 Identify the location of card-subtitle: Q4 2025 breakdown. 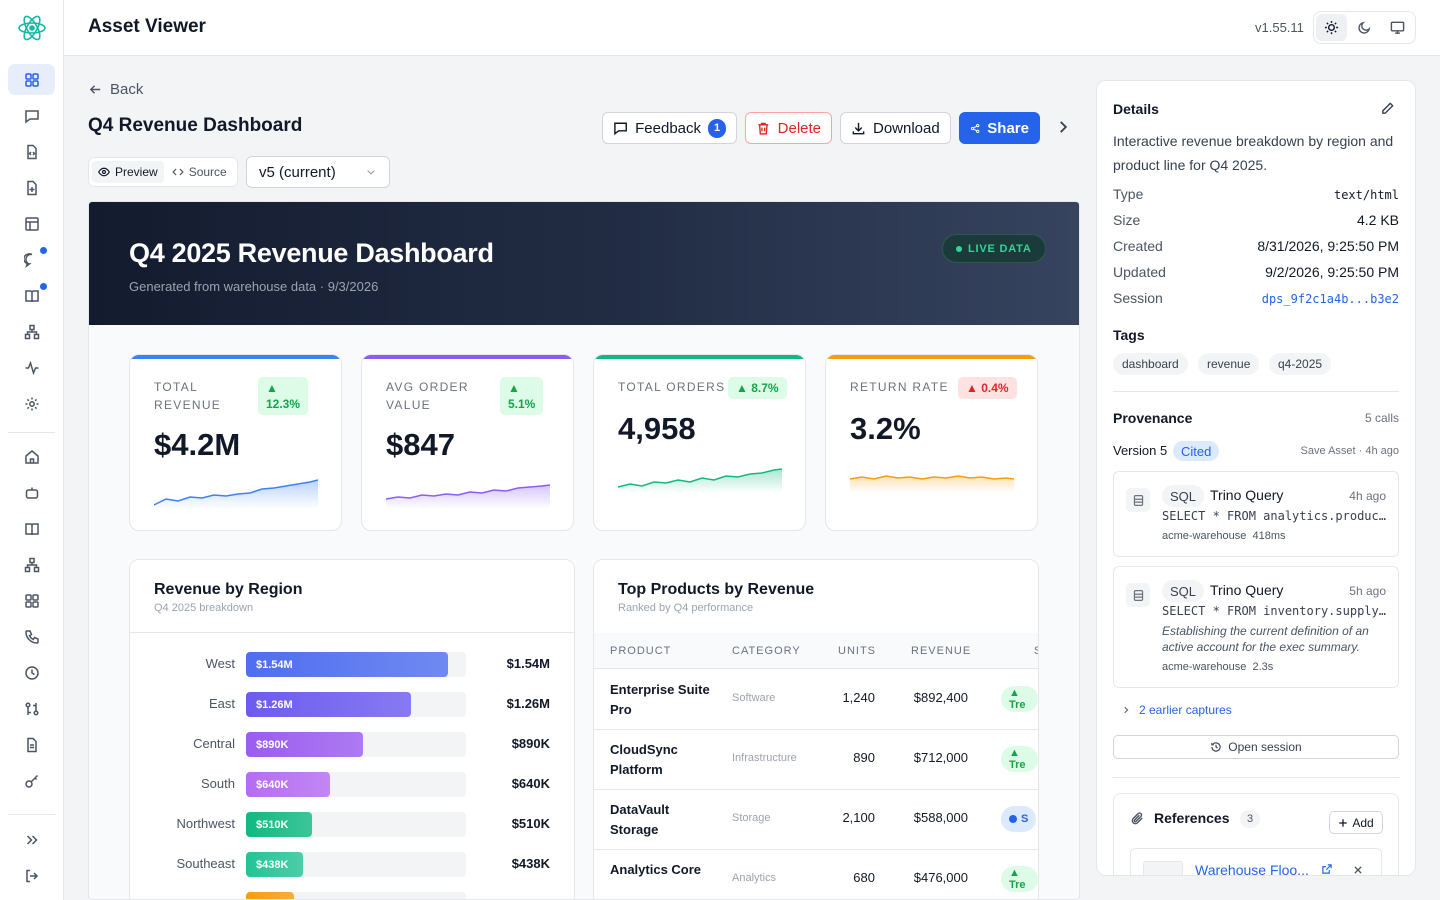
(204, 608).